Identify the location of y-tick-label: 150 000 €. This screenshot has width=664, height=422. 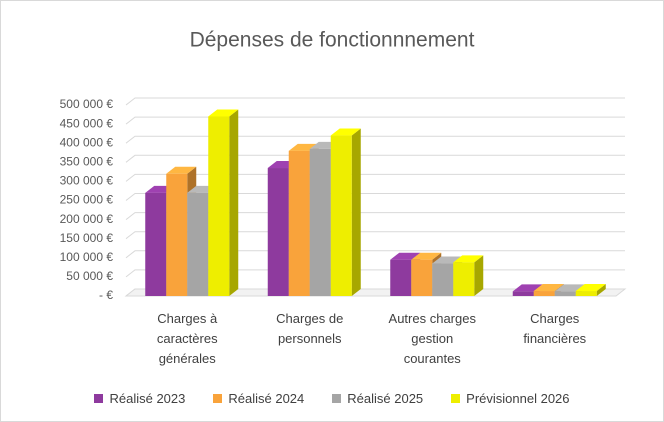
(87, 238).